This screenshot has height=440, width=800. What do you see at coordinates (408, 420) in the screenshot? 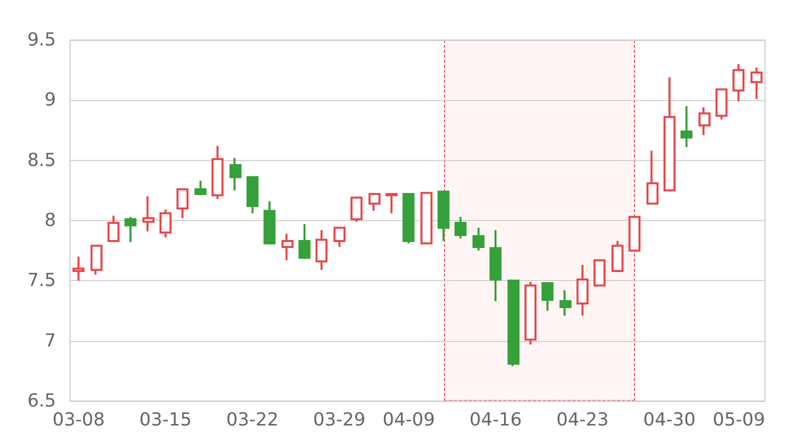
I see `x-tick-label: 04-09` at bounding box center [408, 420].